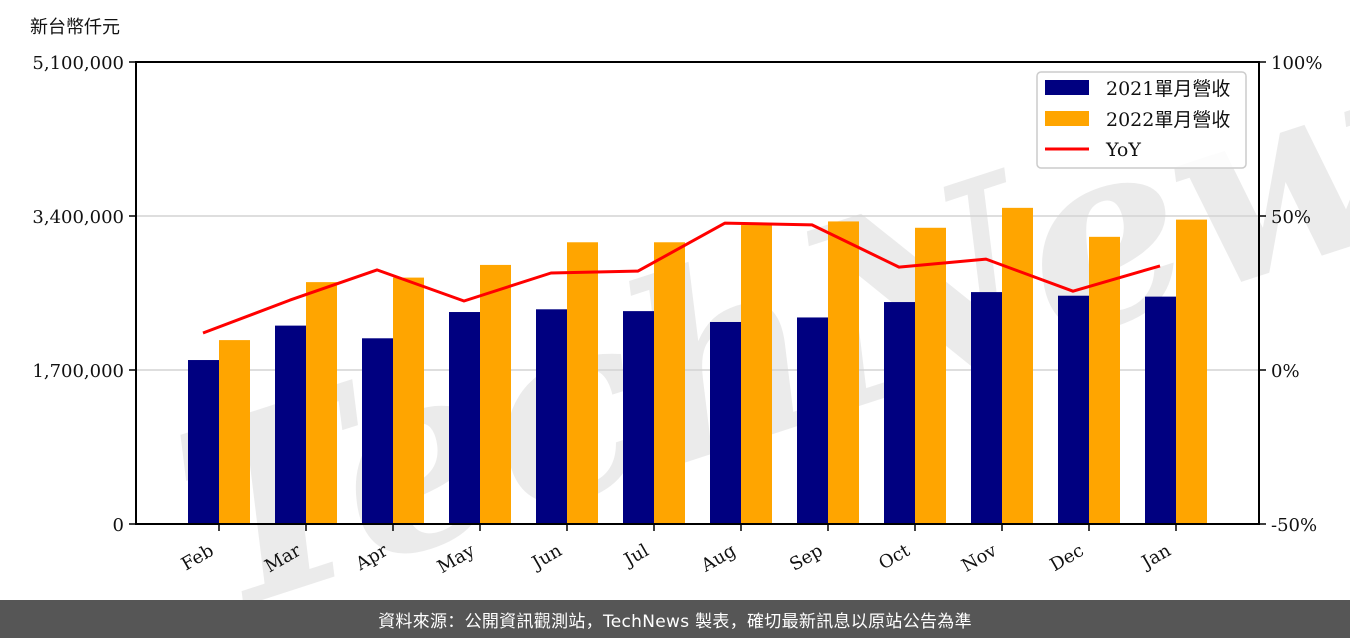 The height and width of the screenshot is (638, 1350). What do you see at coordinates (843, 372) in the screenshot?
I see `bar-2022-sep` at bounding box center [843, 372].